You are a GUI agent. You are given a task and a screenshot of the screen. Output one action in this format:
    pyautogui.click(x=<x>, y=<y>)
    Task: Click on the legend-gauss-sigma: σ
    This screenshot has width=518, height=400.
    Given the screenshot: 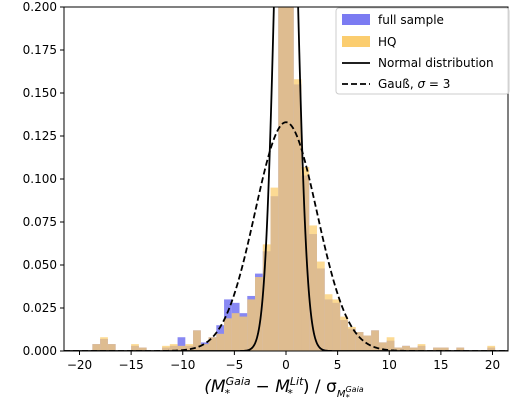 What is the action you would take?
    pyautogui.click(x=421, y=84)
    